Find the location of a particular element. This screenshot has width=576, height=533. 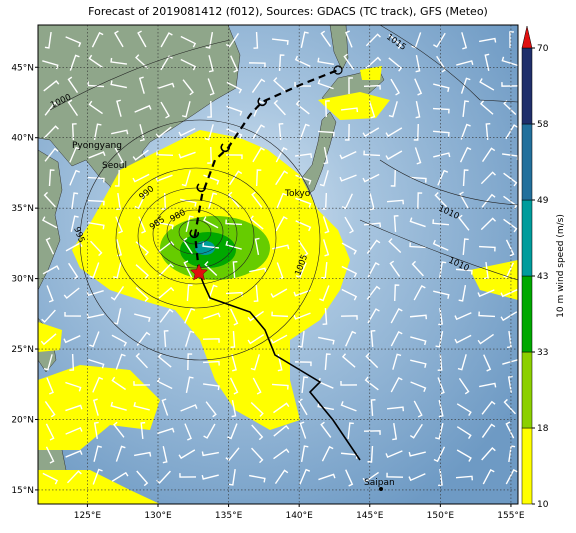

colorbar-segment is located at coordinates (527, 86).